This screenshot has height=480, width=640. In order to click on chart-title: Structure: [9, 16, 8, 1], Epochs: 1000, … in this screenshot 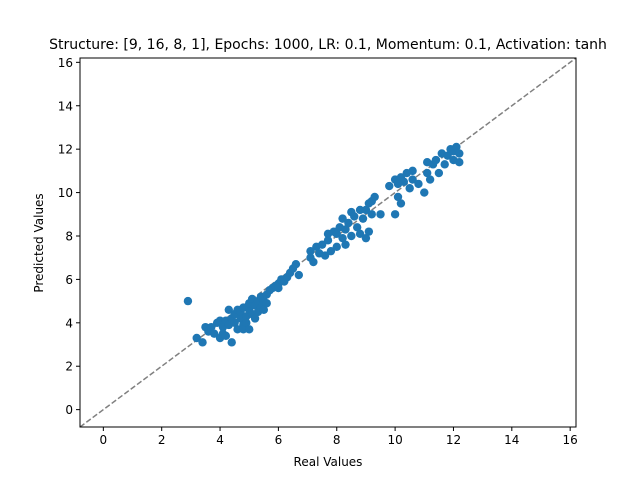, I will do `click(328, 45)`.